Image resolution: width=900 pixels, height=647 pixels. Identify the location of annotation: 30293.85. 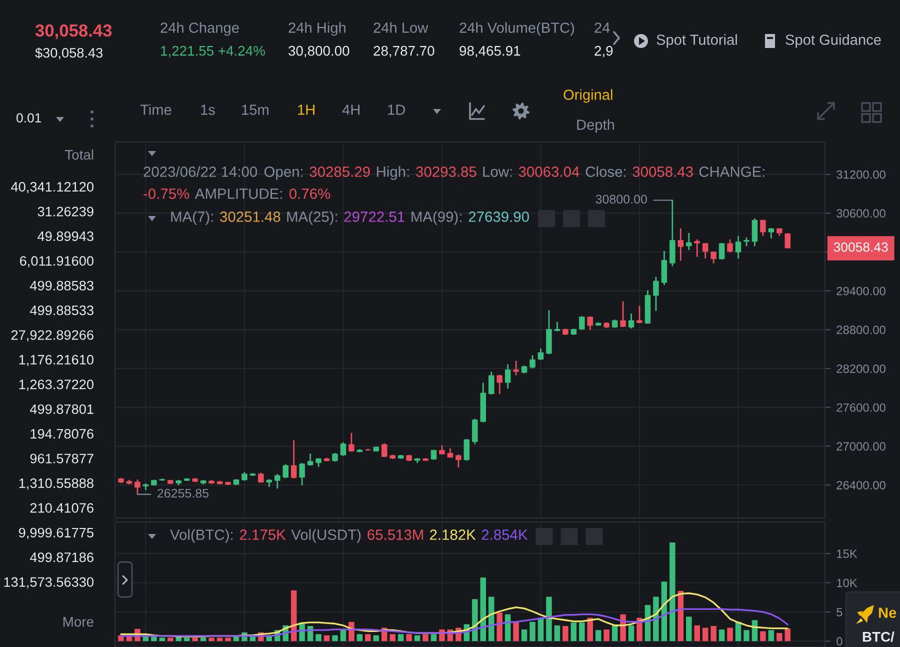
(446, 171).